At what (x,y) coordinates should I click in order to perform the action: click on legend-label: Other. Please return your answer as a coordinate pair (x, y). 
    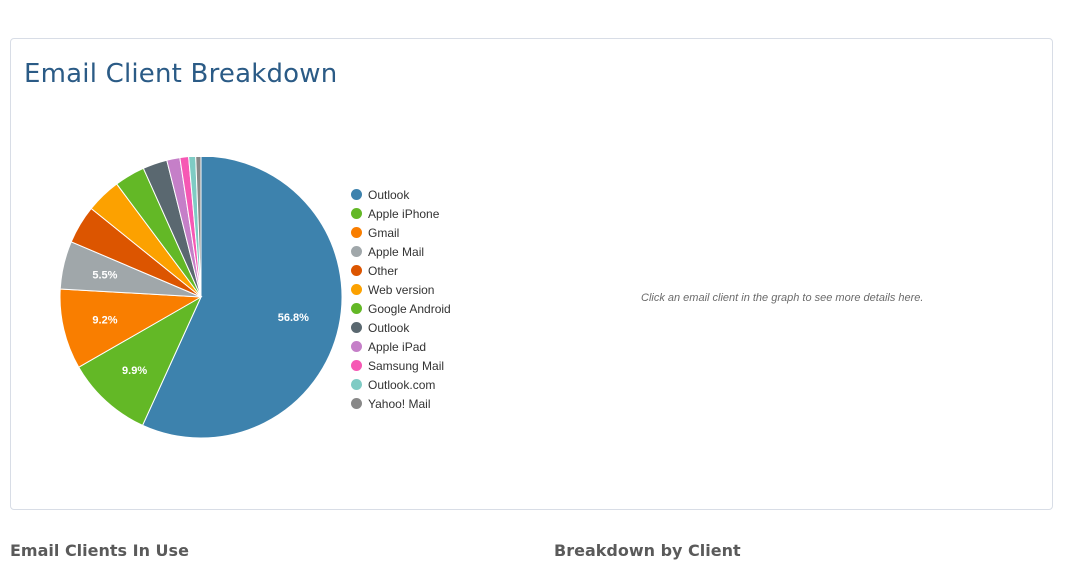
    Looking at the image, I should click on (383, 270).